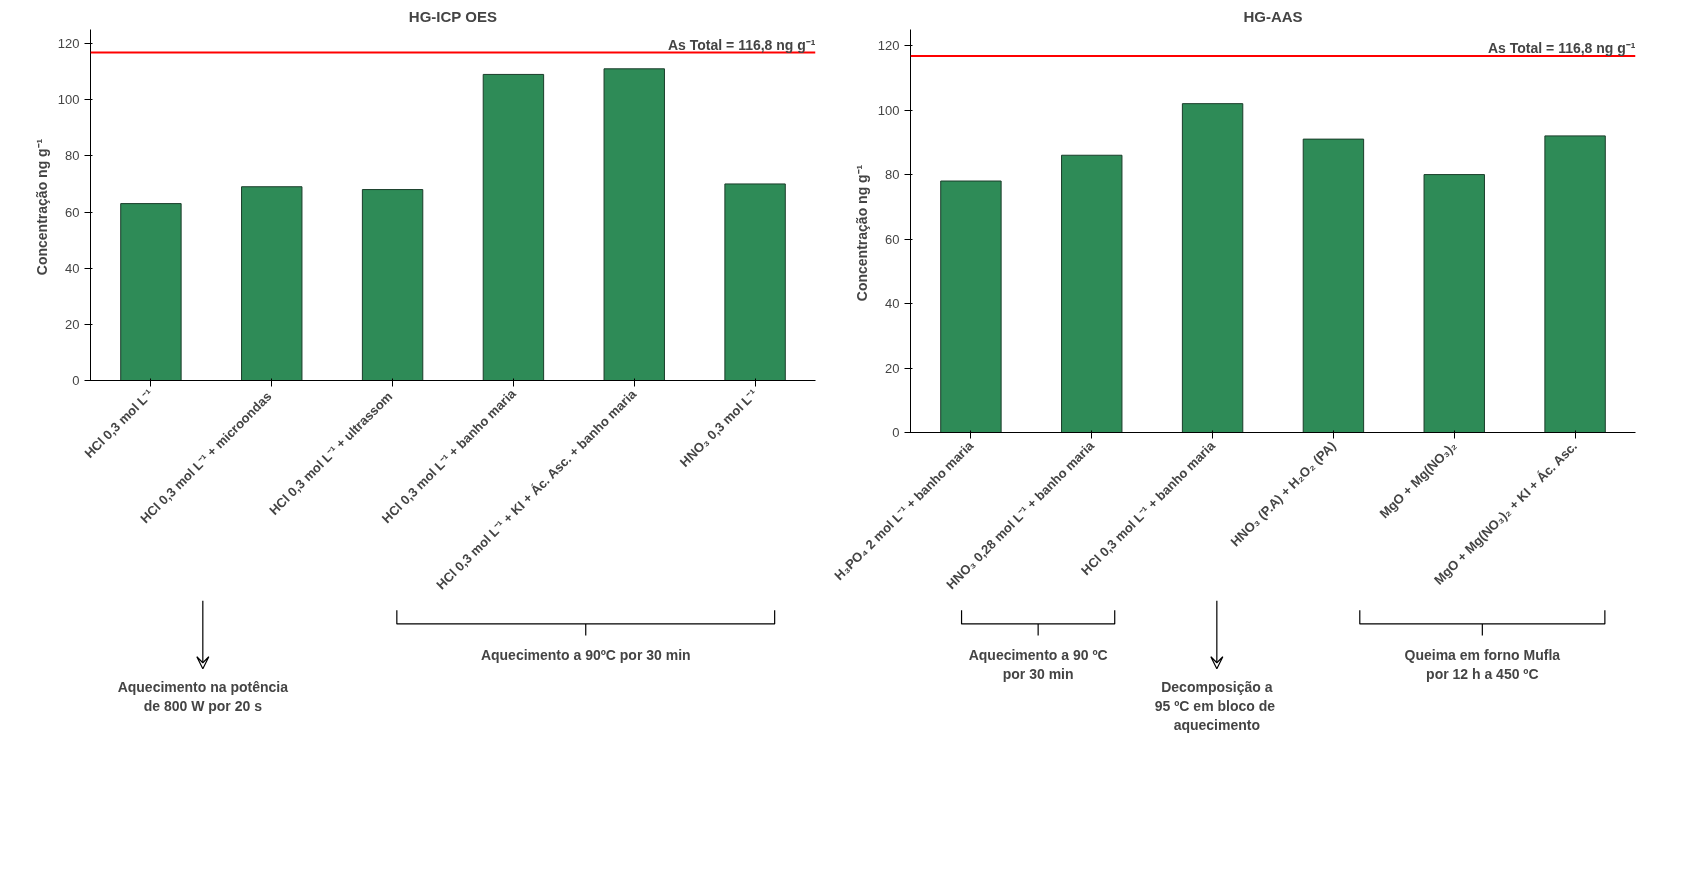 Image resolution: width=1681 pixels, height=870 pixels. What do you see at coordinates (585, 655) in the screenshot?
I see `text: Aquecimento a 90ºC por 30 min` at bounding box center [585, 655].